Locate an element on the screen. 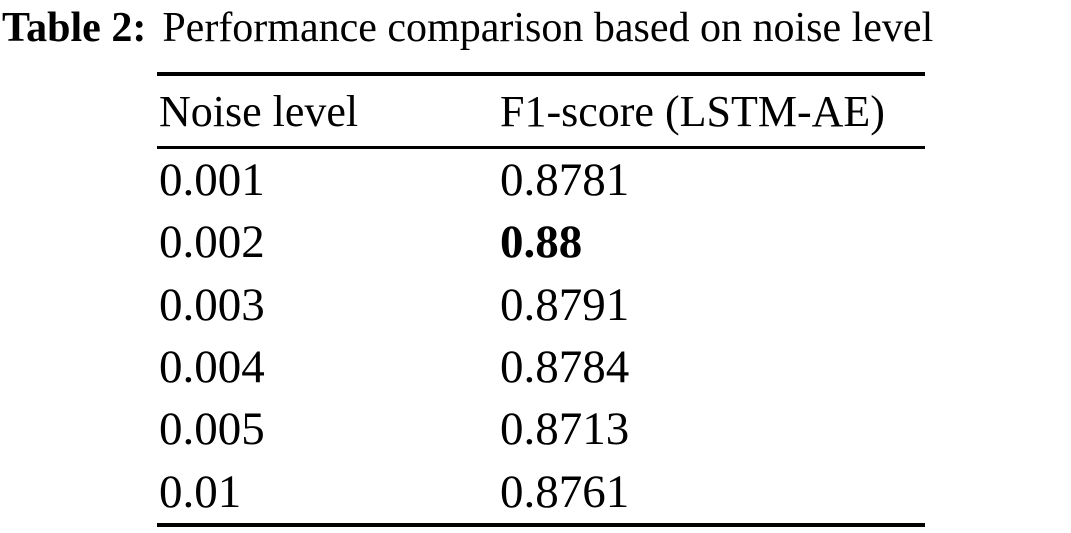  table-row: 0.01 0.8761 is located at coordinates (541, 491).